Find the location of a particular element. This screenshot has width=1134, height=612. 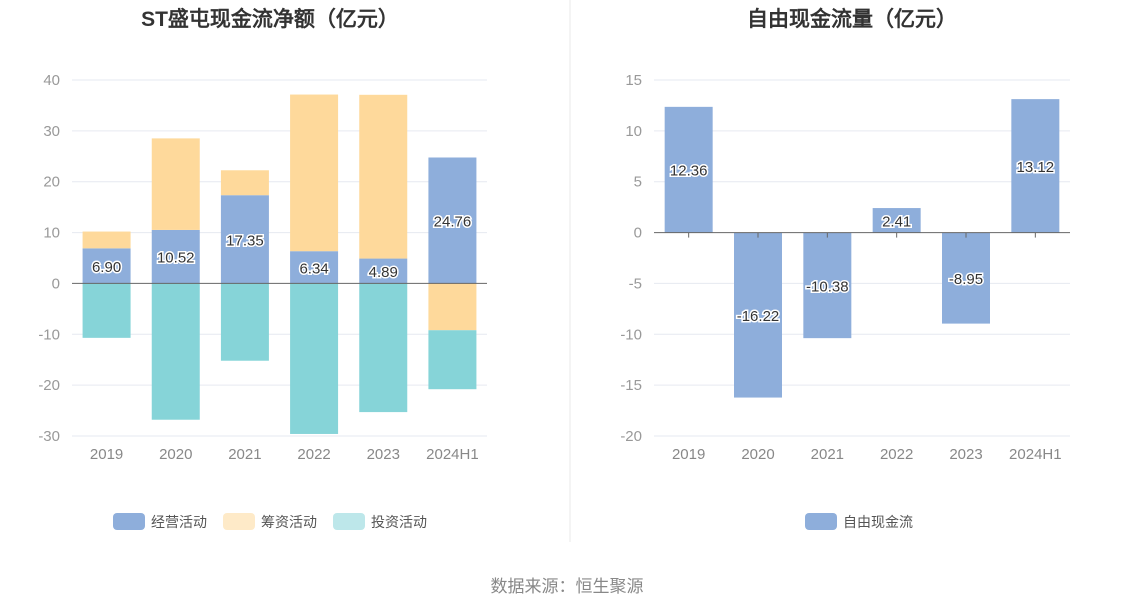

legend: 经营活动 筹资活动 投资活动 is located at coordinates (270, 521).